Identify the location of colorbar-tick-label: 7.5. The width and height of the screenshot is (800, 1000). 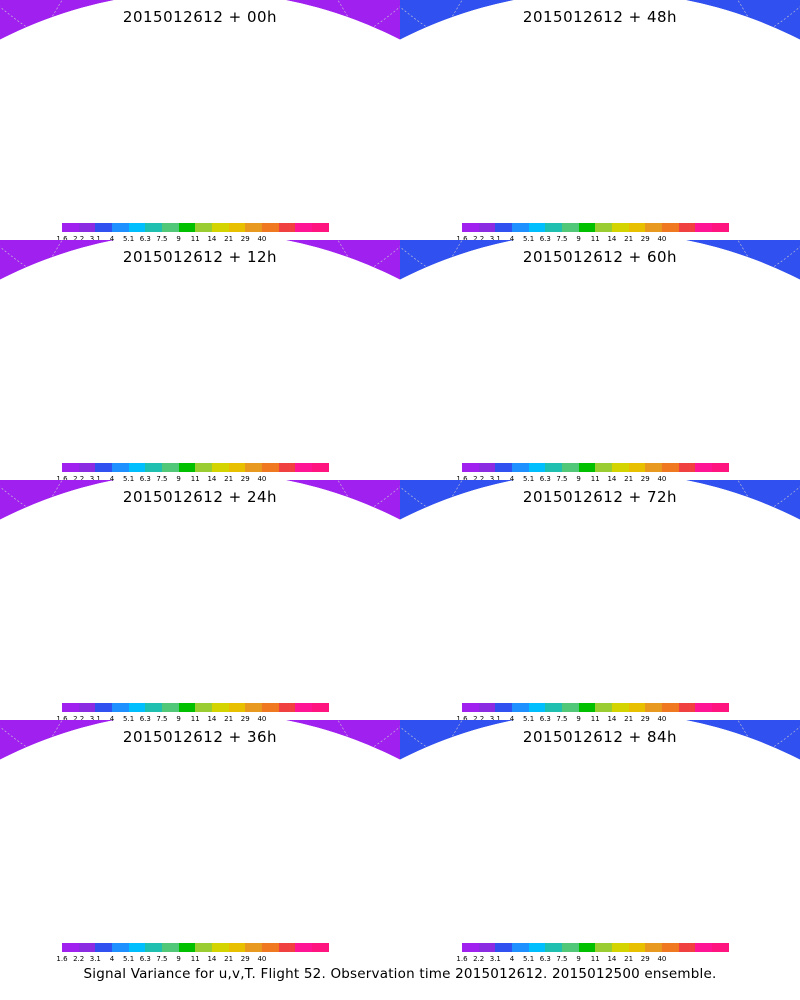
(562, 959).